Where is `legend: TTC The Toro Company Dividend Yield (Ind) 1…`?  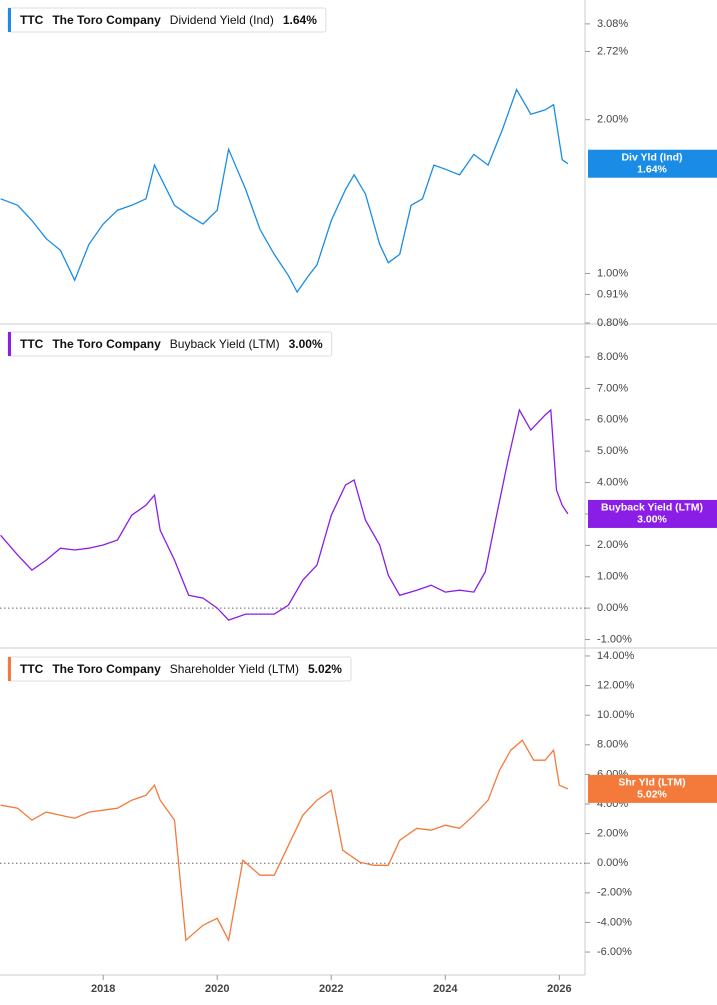 legend: TTC The Toro Company Dividend Yield (Ind) 1… is located at coordinates (167, 20).